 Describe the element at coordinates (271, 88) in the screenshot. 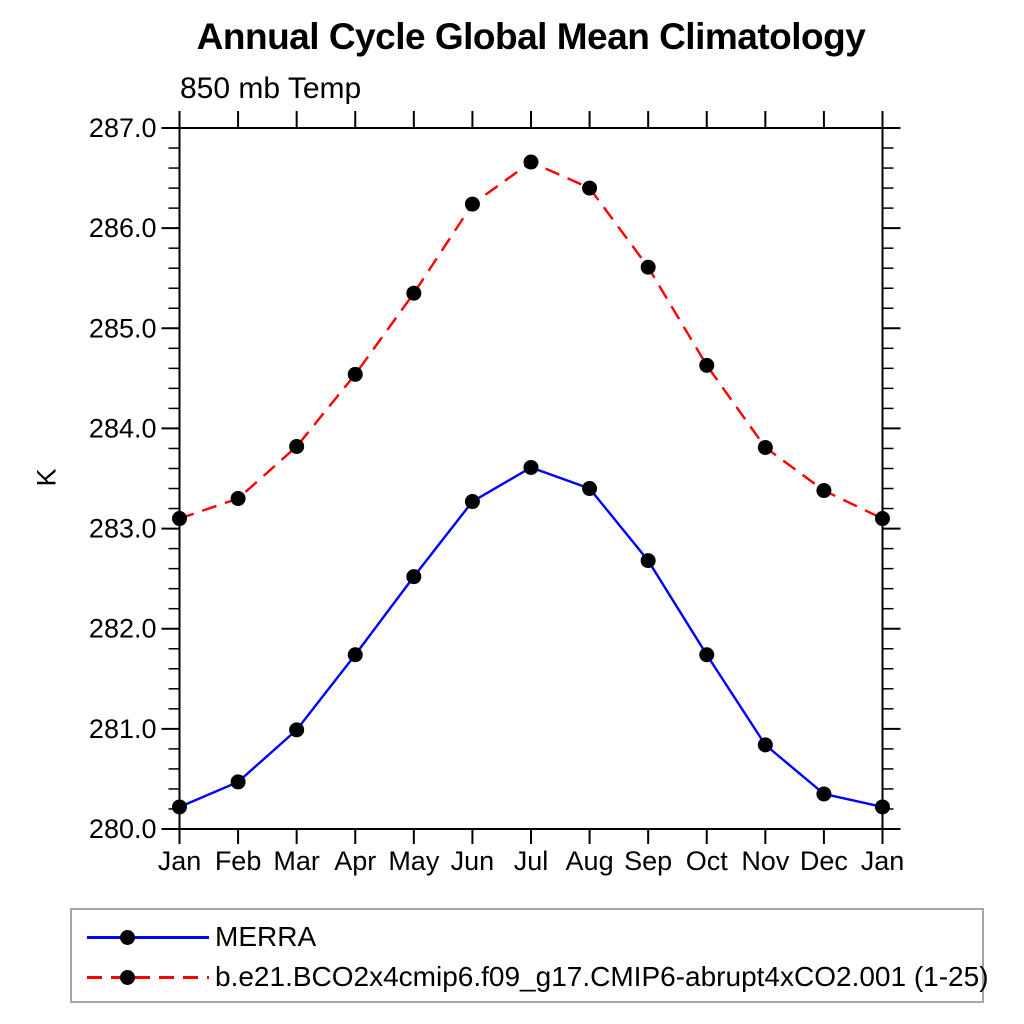

I see `chart-subtitle: 850 mb Temp` at that location.